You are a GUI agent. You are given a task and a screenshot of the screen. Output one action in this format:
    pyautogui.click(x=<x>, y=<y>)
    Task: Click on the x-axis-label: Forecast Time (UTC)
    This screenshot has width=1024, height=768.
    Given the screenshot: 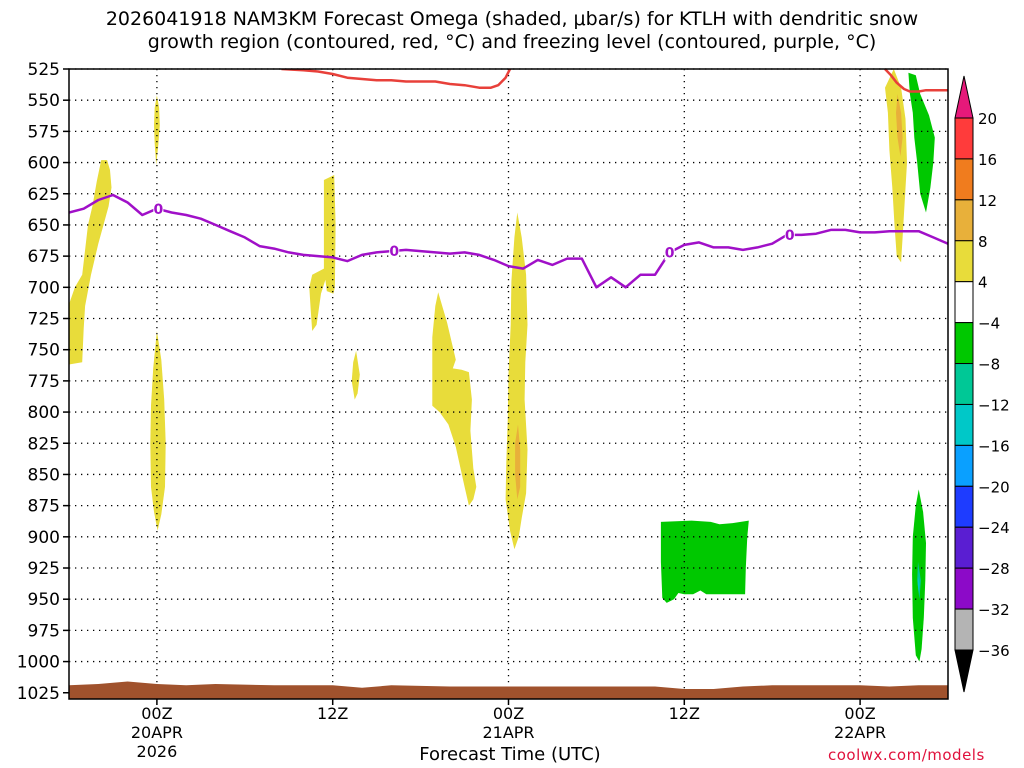 What is the action you would take?
    pyautogui.click(x=510, y=754)
    